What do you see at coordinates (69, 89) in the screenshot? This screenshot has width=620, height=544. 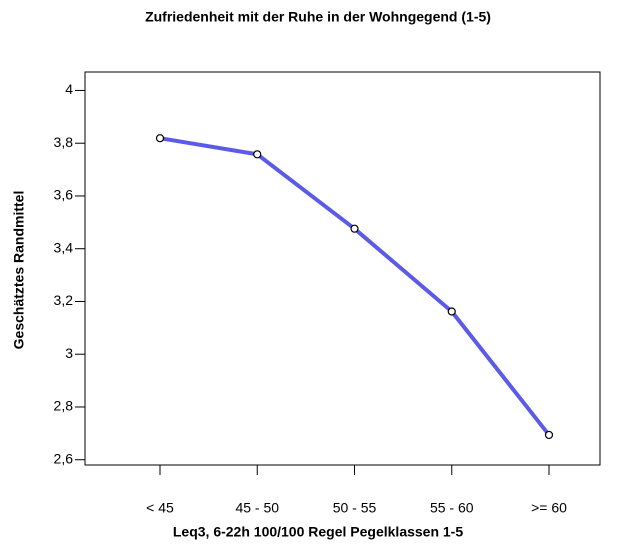 I see `y-tick-label: 4` at bounding box center [69, 89].